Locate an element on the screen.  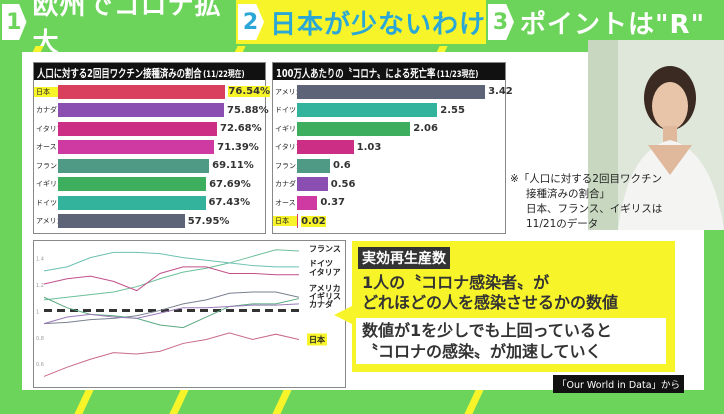
bar-row: イギリス 2.06 is located at coordinates (355, 128).